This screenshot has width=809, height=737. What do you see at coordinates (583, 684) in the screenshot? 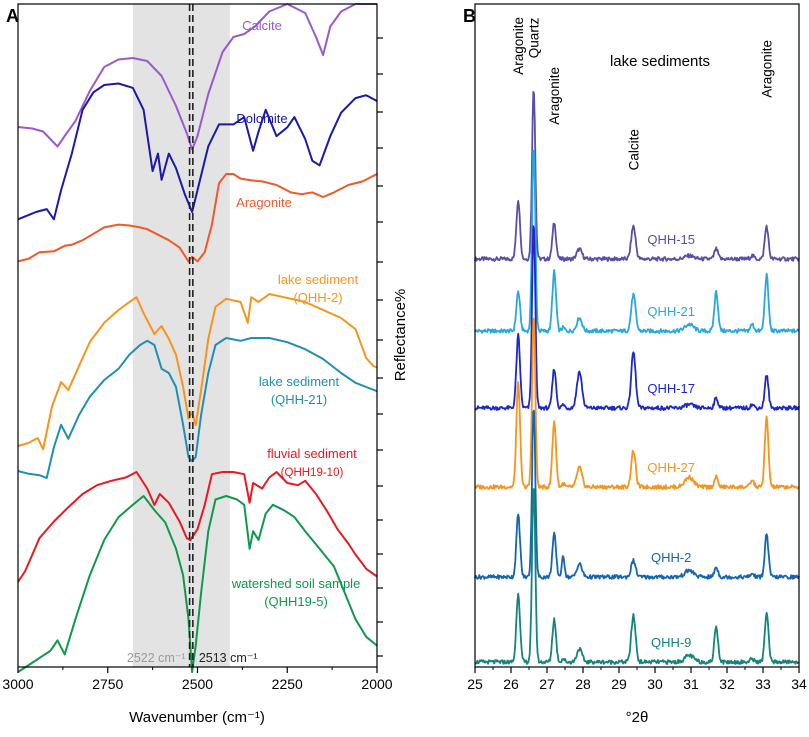
I see `x-tick-label: 28` at bounding box center [583, 684].